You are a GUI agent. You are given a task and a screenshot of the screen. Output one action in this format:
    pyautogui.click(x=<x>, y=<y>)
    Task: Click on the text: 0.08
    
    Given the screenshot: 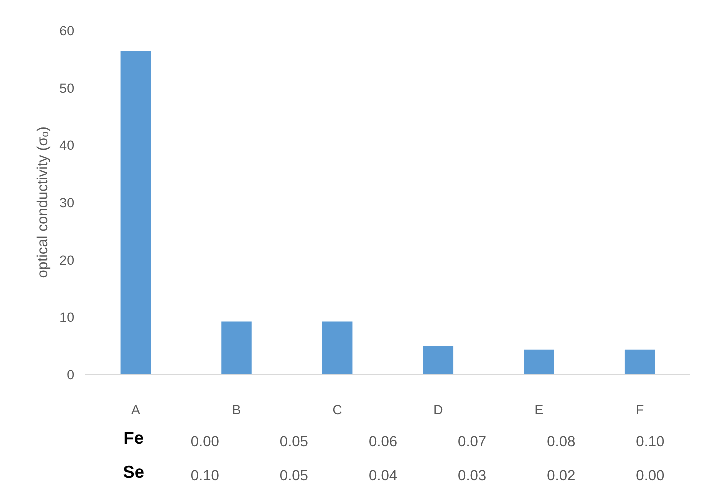 What is the action you would take?
    pyautogui.click(x=561, y=442)
    